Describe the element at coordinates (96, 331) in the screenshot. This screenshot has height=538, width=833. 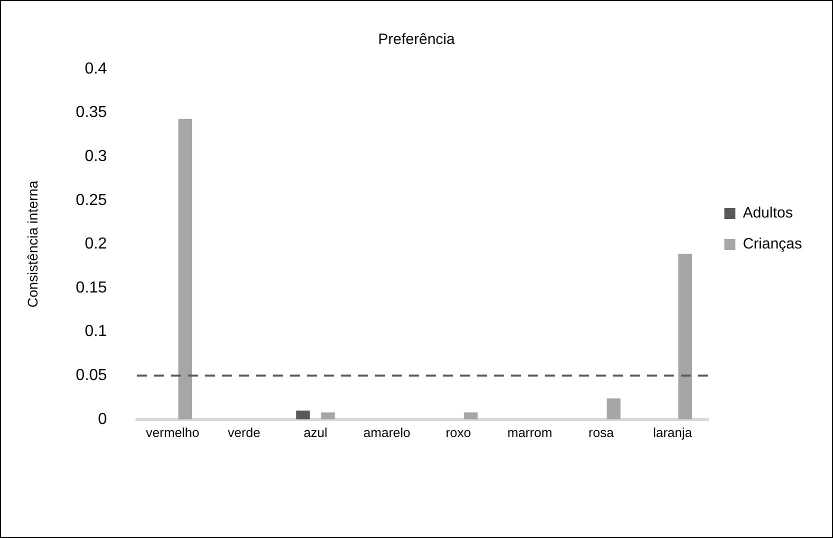
I see `y-tick-label: 0.1` at that location.